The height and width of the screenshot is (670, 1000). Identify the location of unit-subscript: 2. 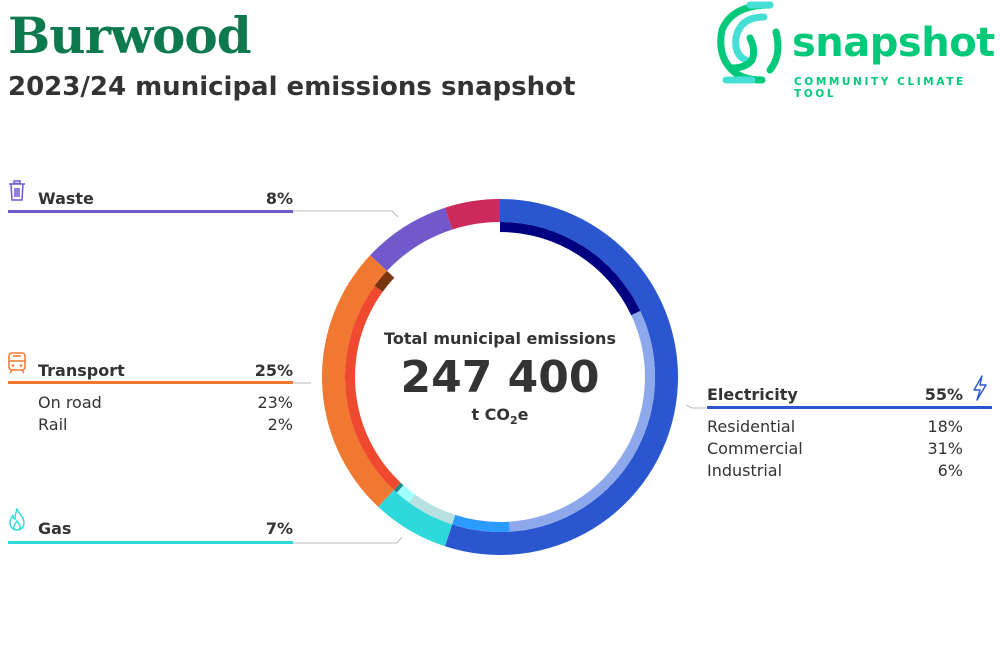
(514, 421).